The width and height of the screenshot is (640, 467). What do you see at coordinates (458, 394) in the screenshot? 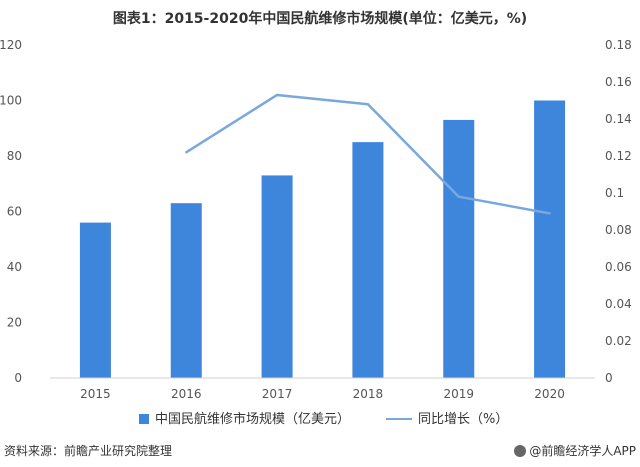
I see `x-tick-2019: 2019` at bounding box center [458, 394].